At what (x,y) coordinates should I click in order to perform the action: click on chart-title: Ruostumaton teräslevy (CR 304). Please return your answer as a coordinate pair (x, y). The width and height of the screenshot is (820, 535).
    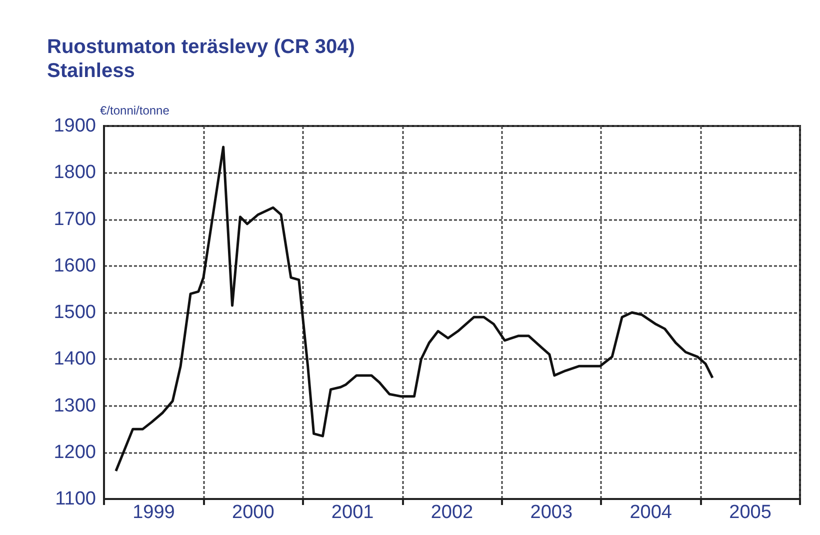
    Looking at the image, I should click on (201, 47).